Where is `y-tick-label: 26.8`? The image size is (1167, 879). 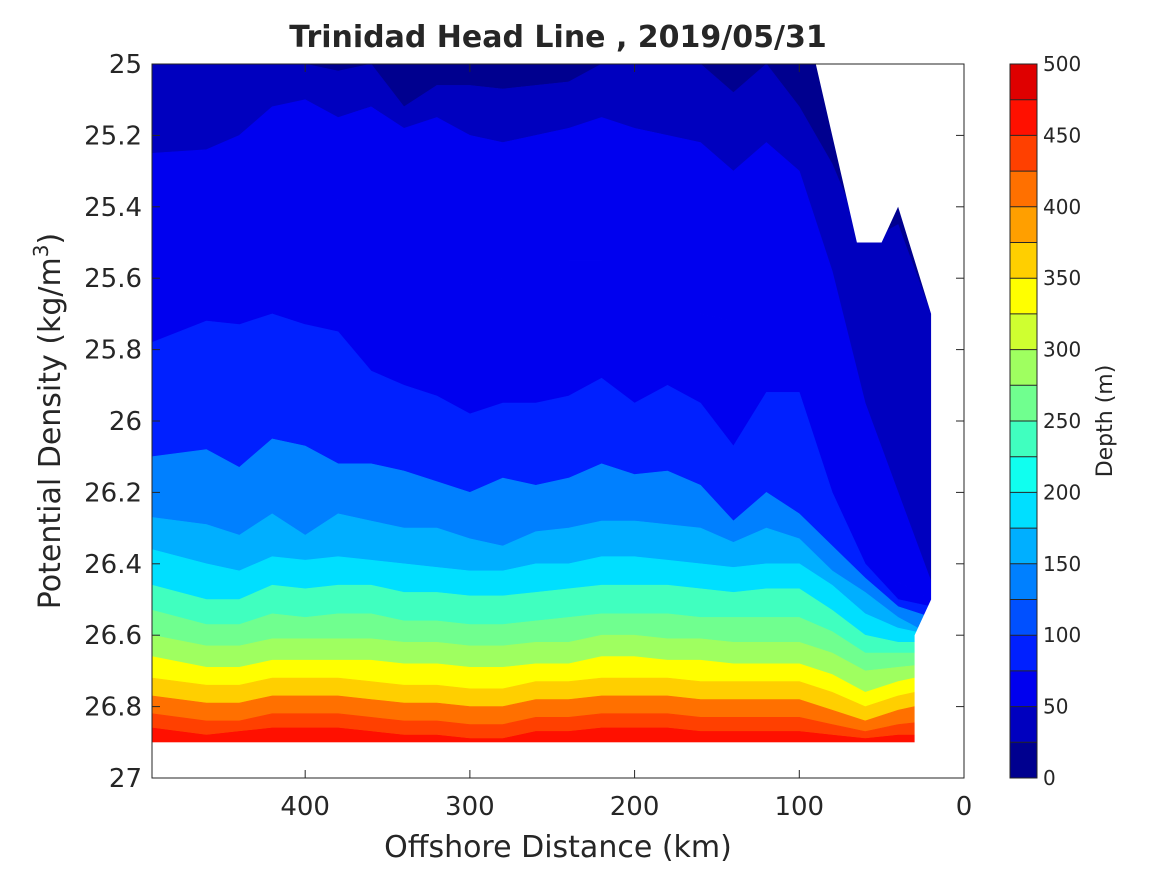
y-tick-label: 26.8 is located at coordinates (113, 708).